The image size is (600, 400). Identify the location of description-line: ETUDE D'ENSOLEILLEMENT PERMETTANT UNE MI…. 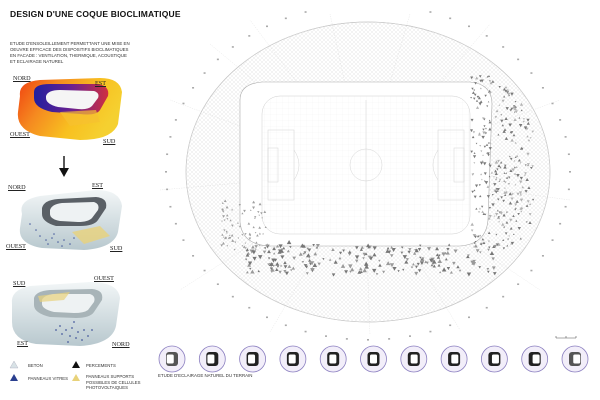
(70, 43).